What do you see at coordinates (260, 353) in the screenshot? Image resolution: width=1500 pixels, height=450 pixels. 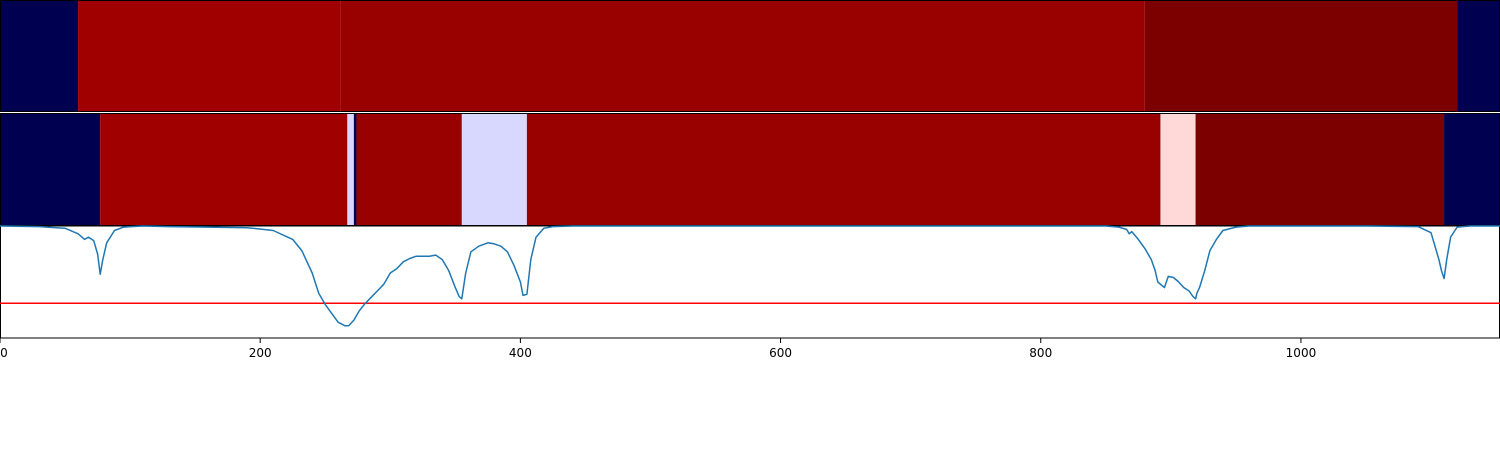 I see `x-tick-label-2: 200` at bounding box center [260, 353].